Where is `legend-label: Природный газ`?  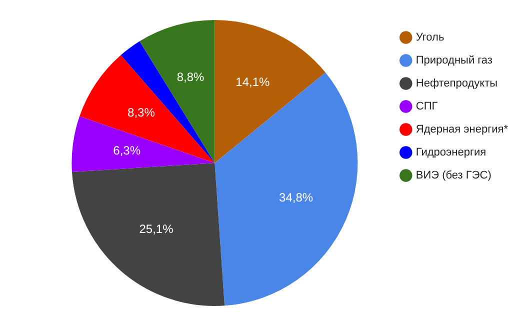
legend-label: Природный газ is located at coordinates (454, 60).